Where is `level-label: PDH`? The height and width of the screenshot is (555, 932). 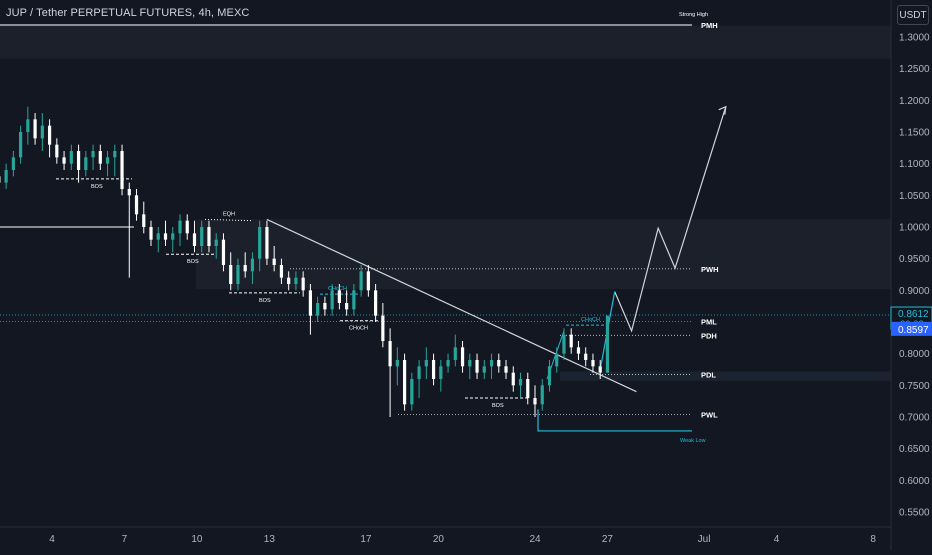 level-label: PDH is located at coordinates (709, 335).